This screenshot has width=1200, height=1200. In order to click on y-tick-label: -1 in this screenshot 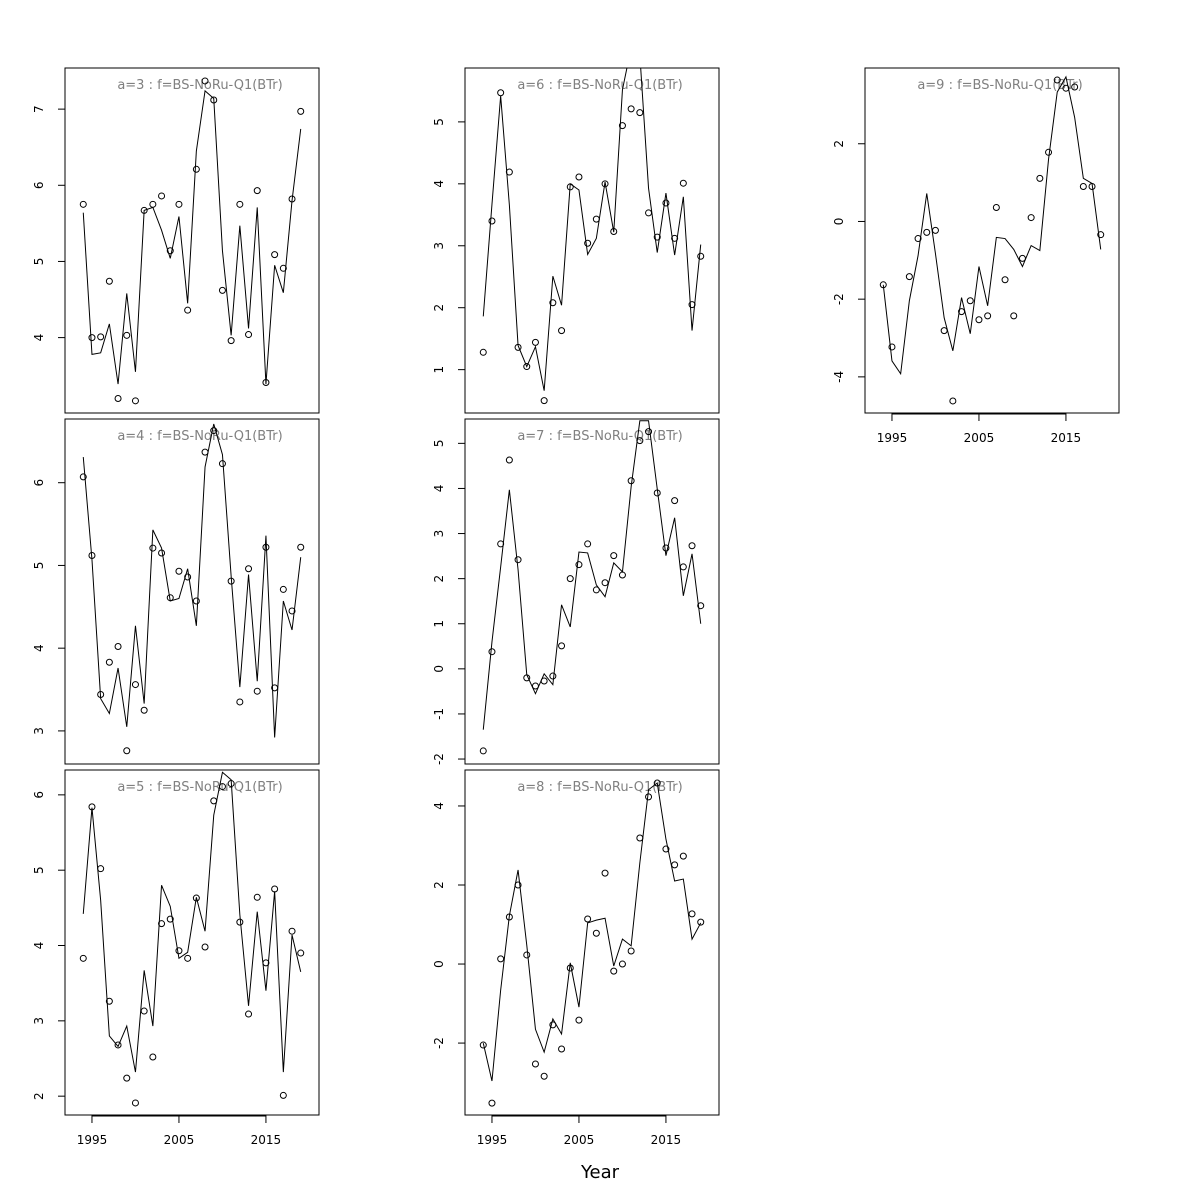, I will do `click(439, 714)`.